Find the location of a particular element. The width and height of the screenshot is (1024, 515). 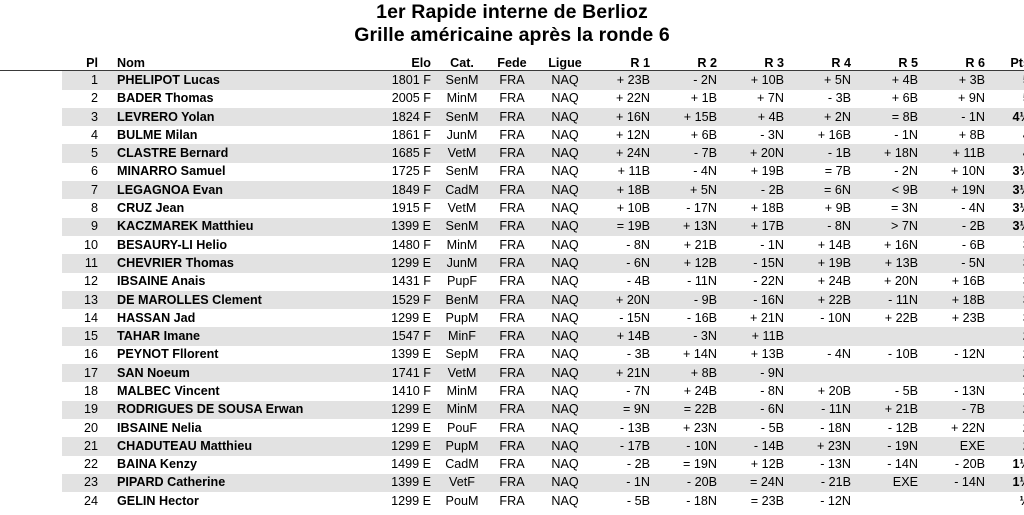

cell-round-6: + 11B is located at coordinates (968, 153).